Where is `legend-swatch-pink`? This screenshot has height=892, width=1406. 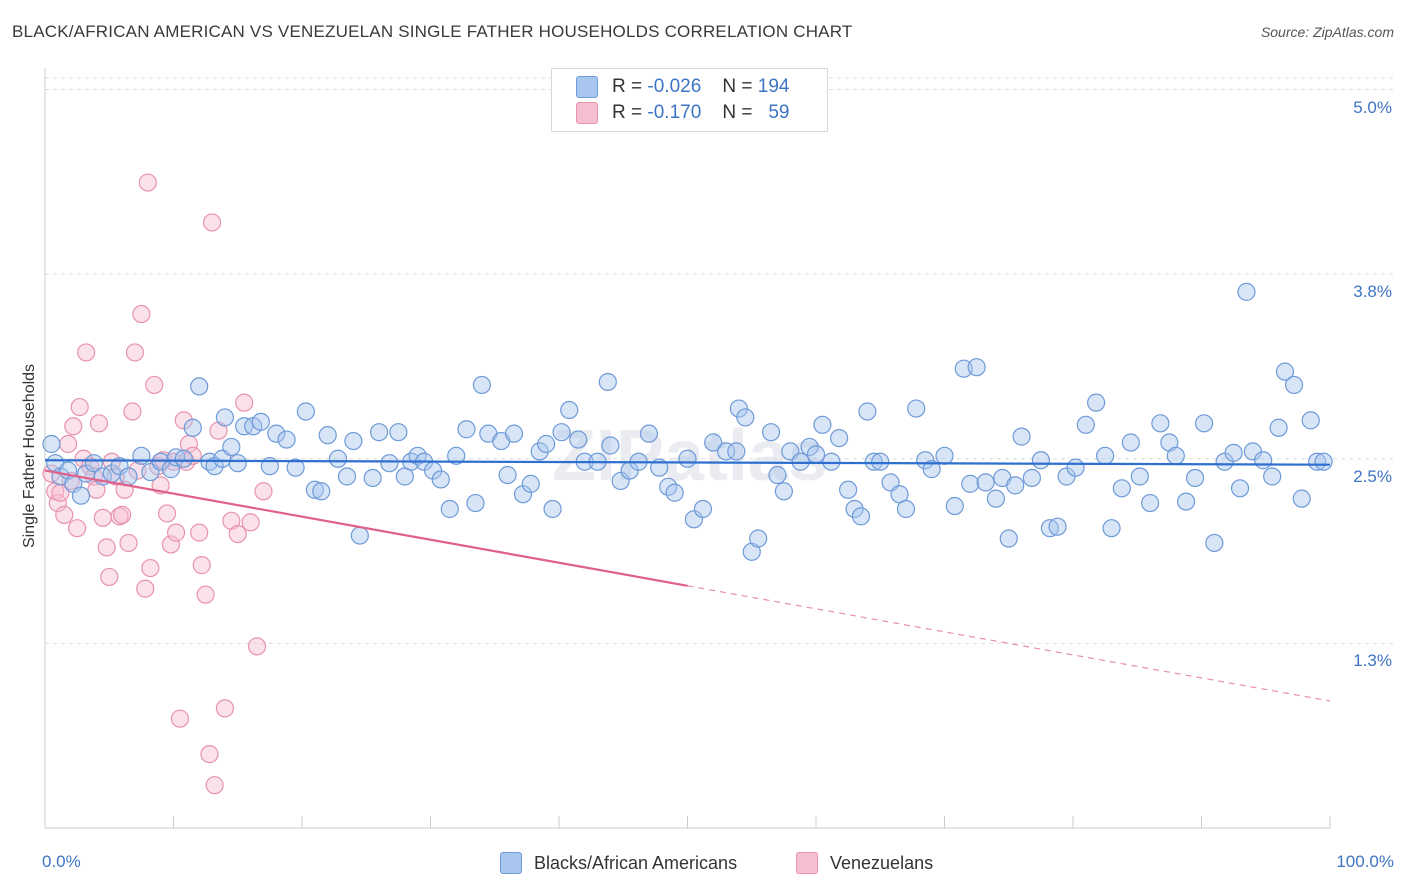 legend-swatch-pink is located at coordinates (587, 113).